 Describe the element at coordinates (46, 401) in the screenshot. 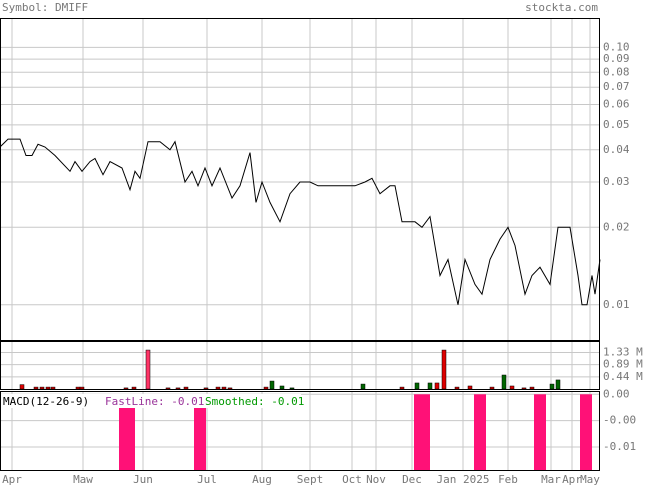

I see `macd-label: MACD(12-26-9)` at that location.